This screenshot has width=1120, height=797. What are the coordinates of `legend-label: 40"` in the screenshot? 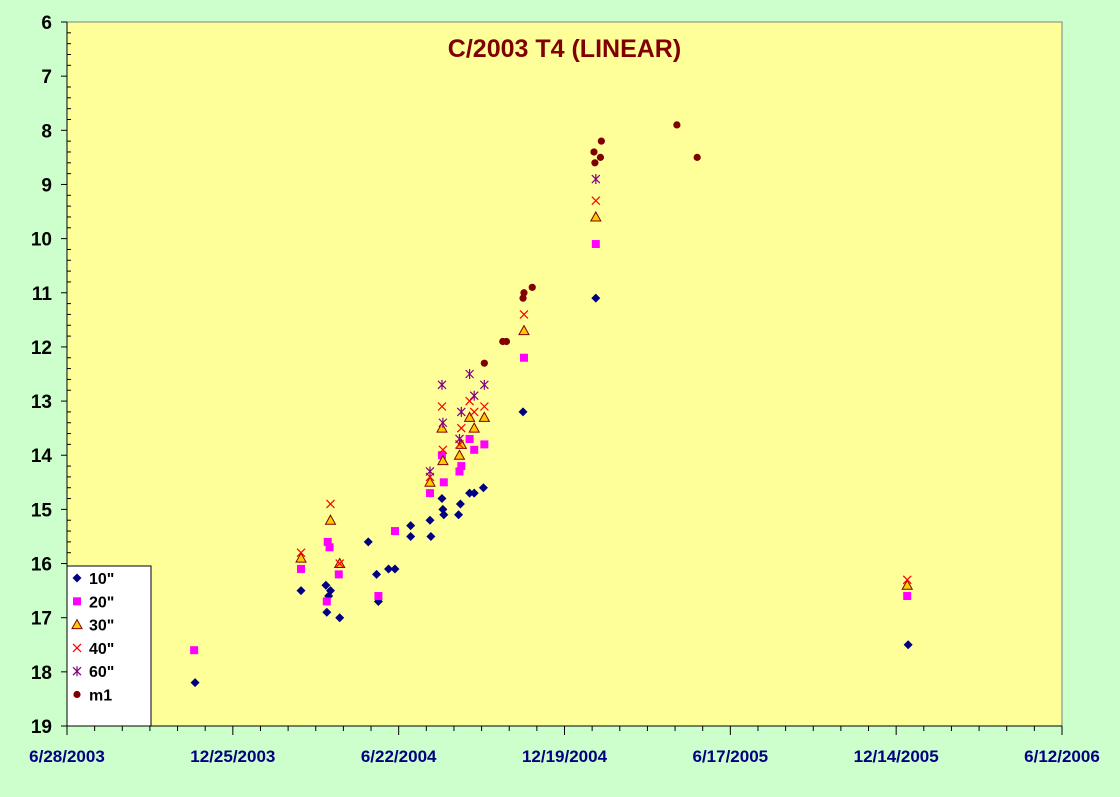 It's located at (101, 649).